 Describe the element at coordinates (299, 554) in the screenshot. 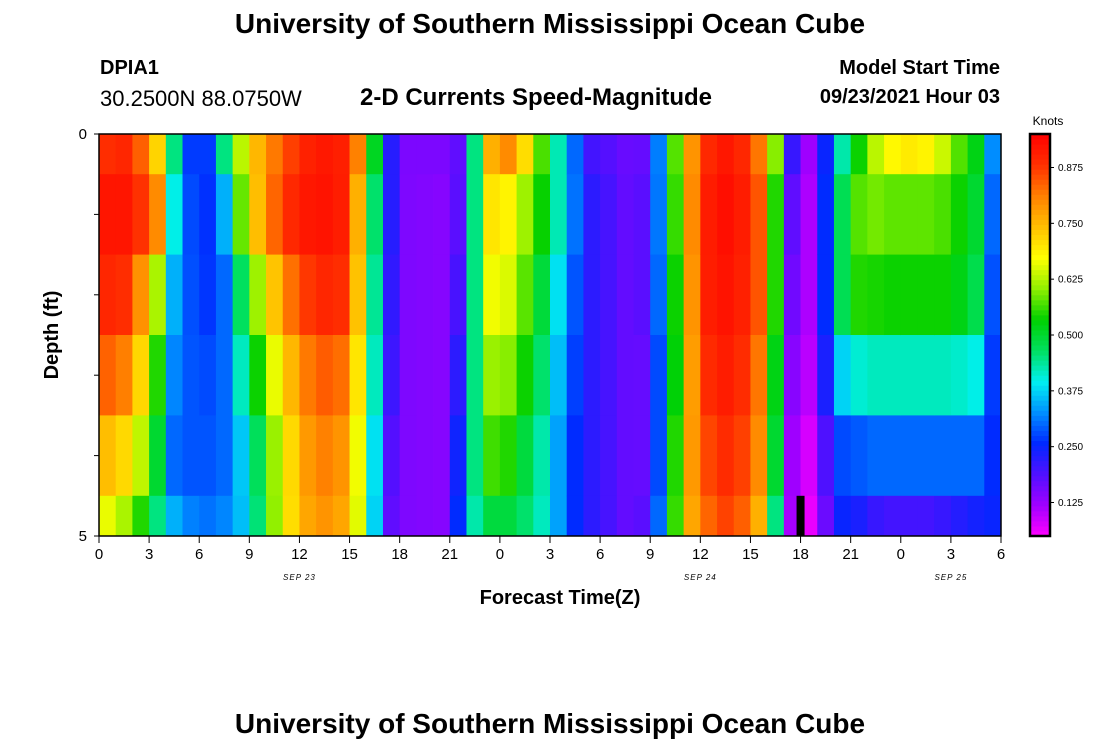

I see `x-tick-label: 12` at that location.